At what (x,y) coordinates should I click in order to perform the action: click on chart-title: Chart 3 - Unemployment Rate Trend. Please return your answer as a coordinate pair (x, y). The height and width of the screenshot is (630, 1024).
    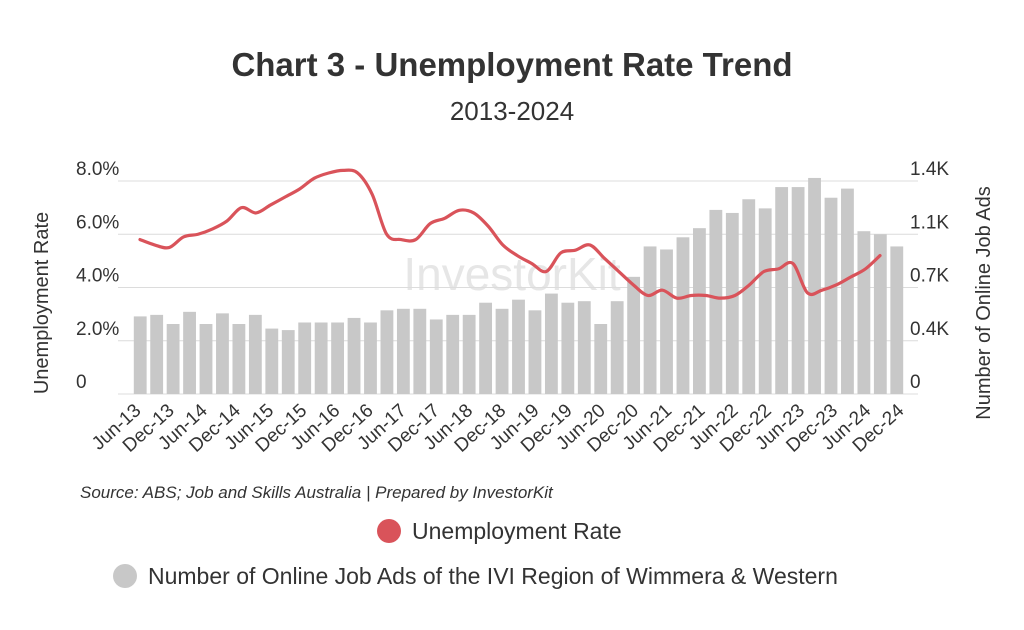
    Looking at the image, I should click on (511, 64).